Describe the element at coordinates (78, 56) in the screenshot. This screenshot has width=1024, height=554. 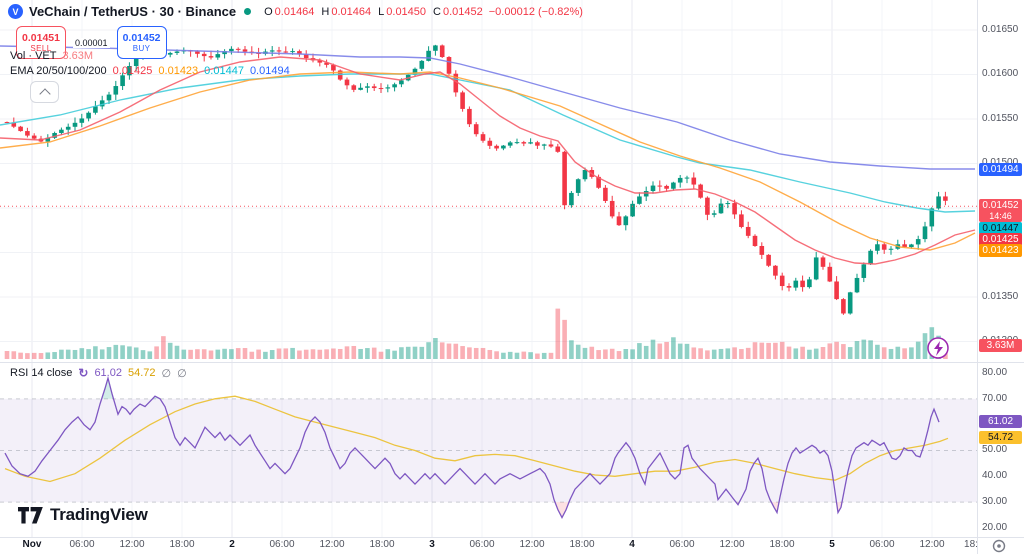
I see `volume-legend-value: 3.63M` at that location.